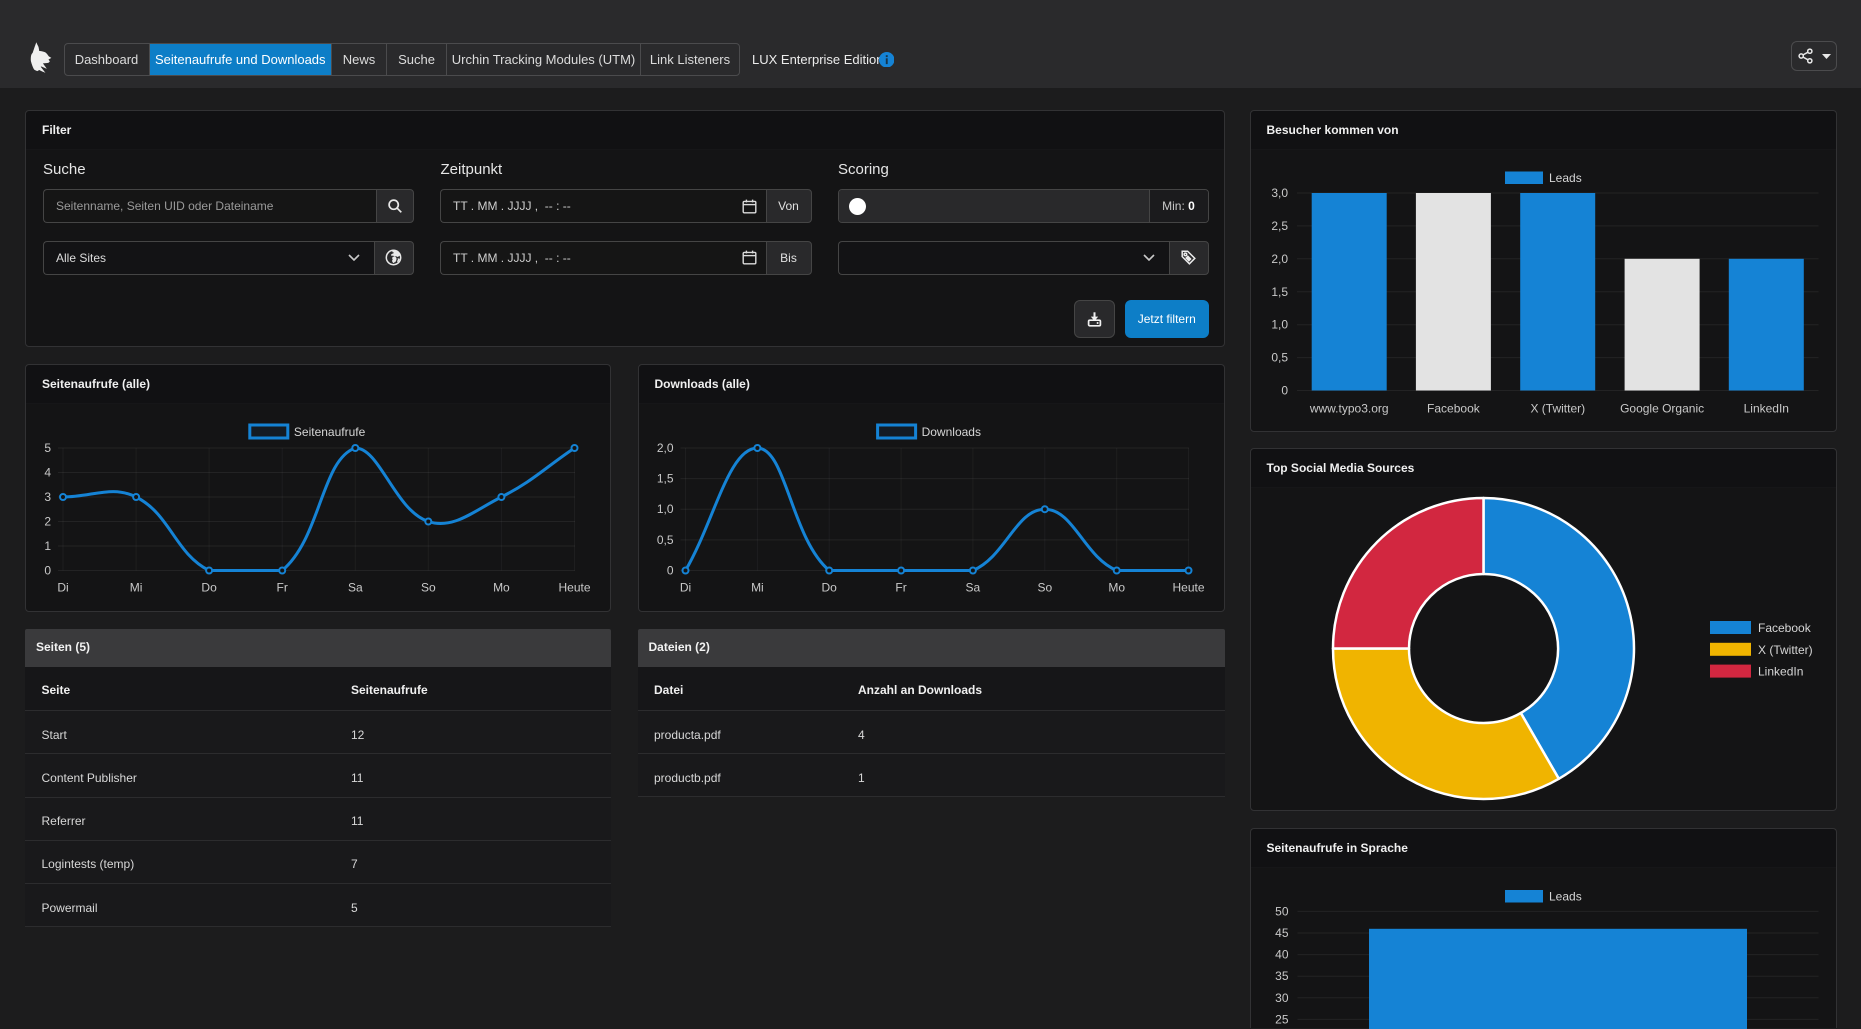  What do you see at coordinates (1282, 976) in the screenshot?
I see `svg-text: 35` at bounding box center [1282, 976].